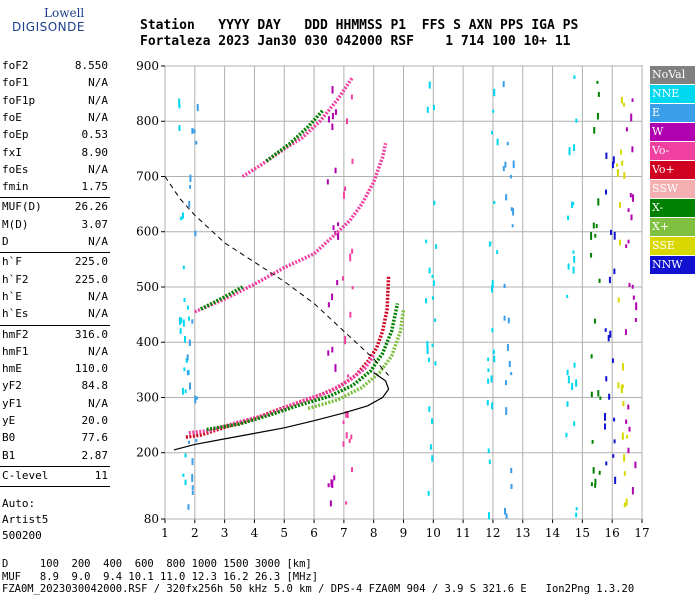 The height and width of the screenshot is (600, 700). Describe the element at coordinates (356, 359) in the screenshot. I see `trace-x-` at that location.